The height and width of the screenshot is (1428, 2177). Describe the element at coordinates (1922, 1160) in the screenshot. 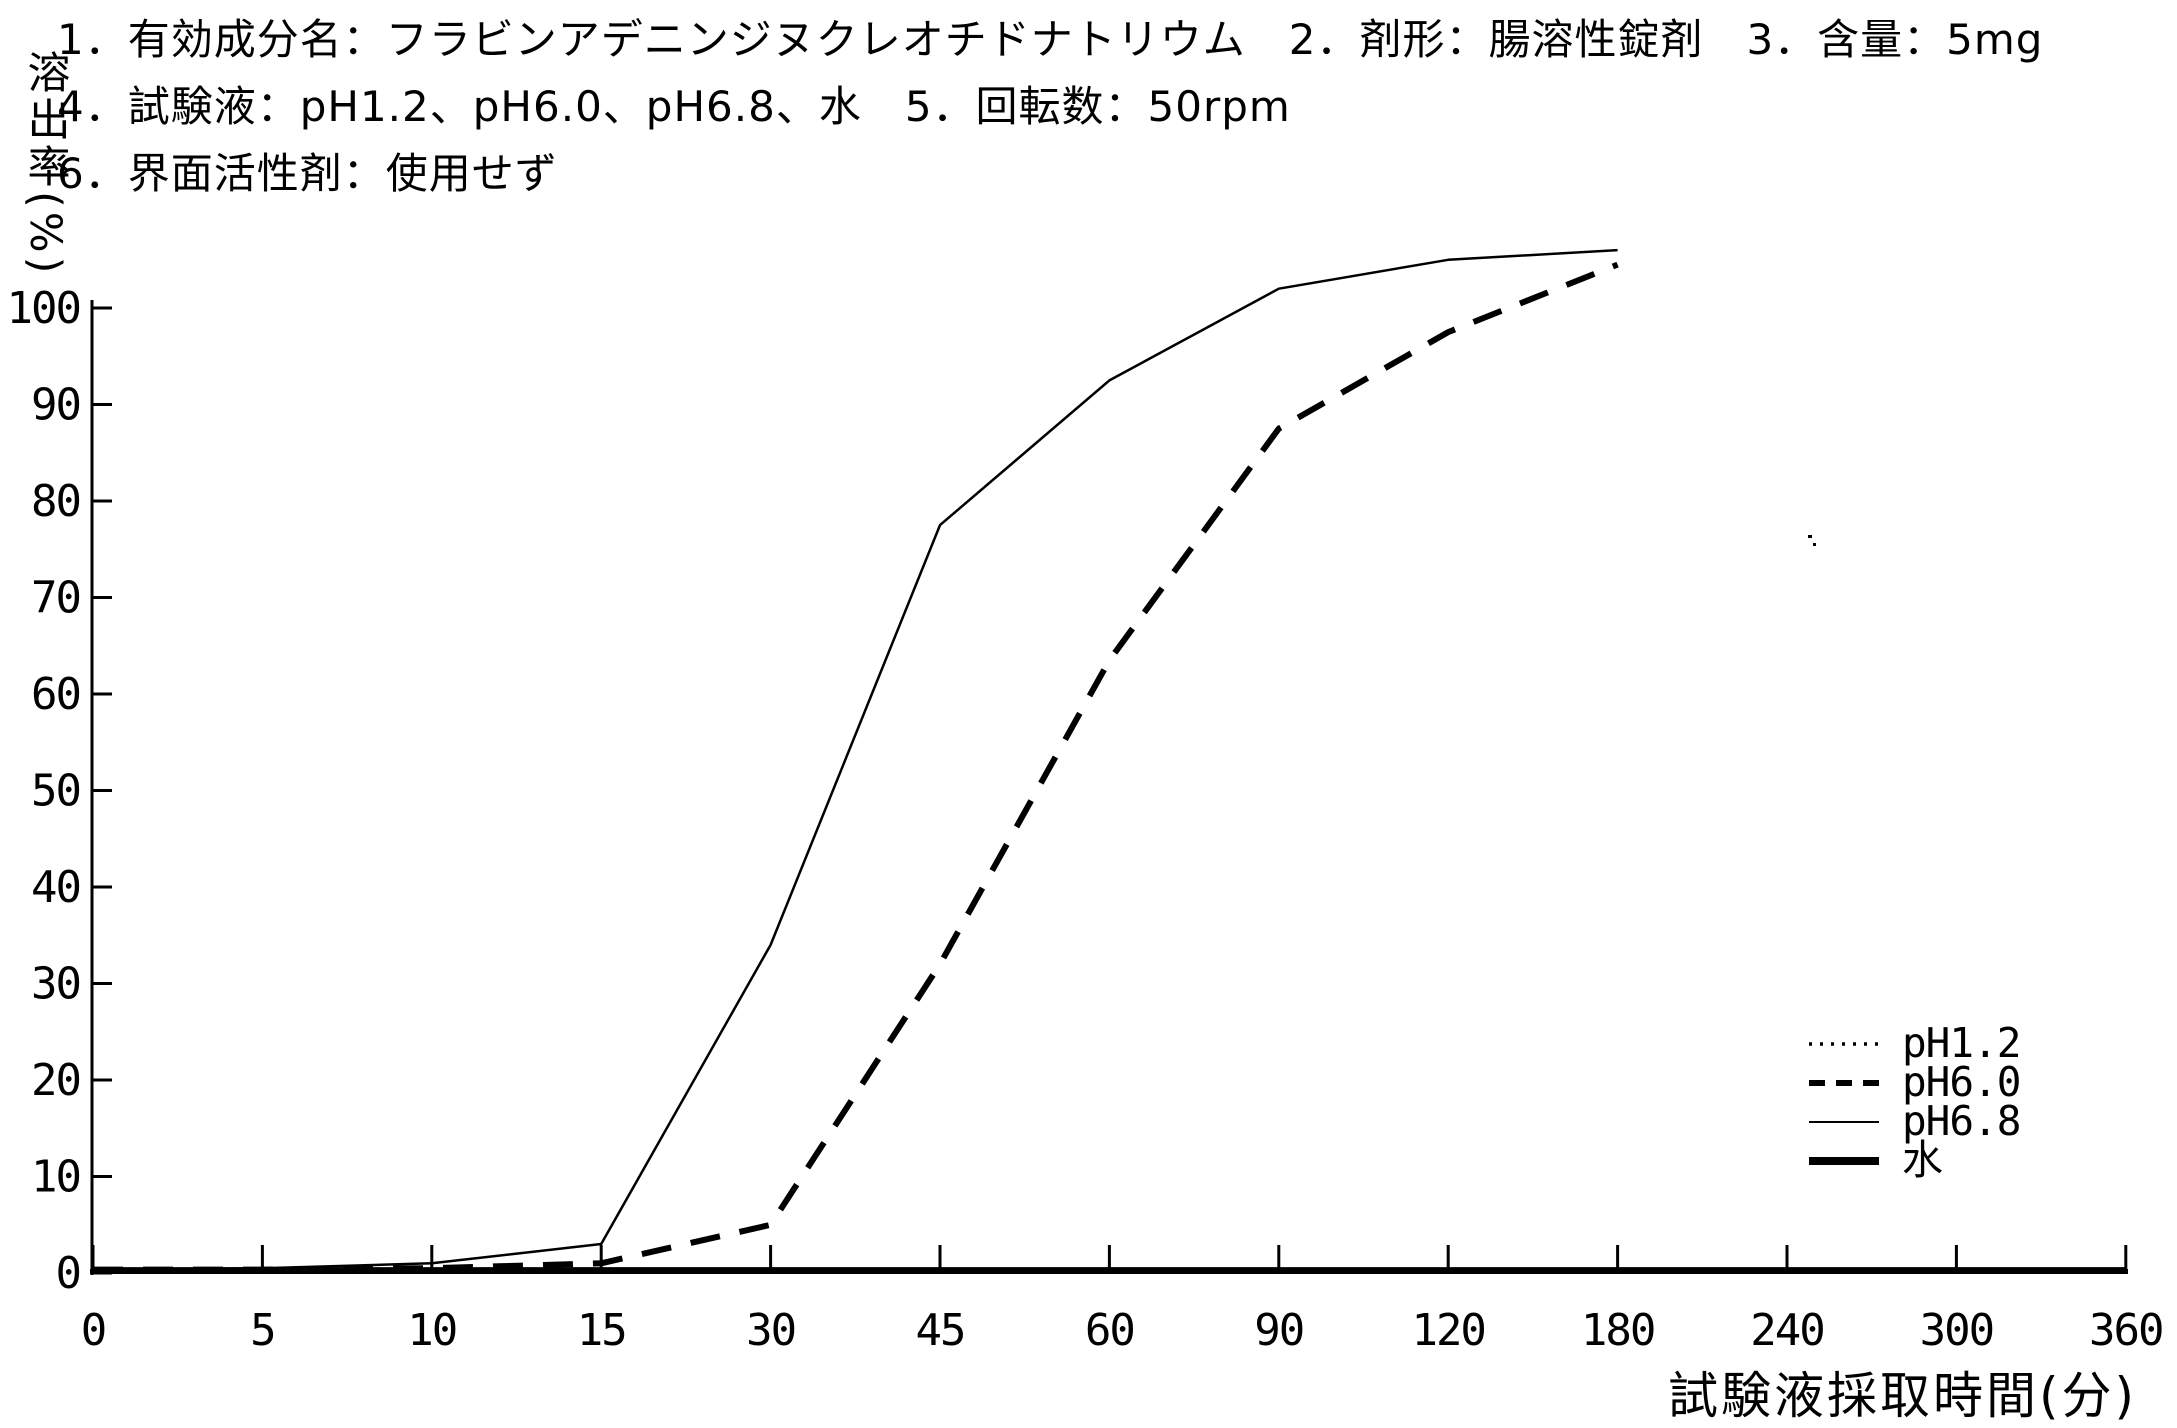

I see `legend-label: 水` at that location.